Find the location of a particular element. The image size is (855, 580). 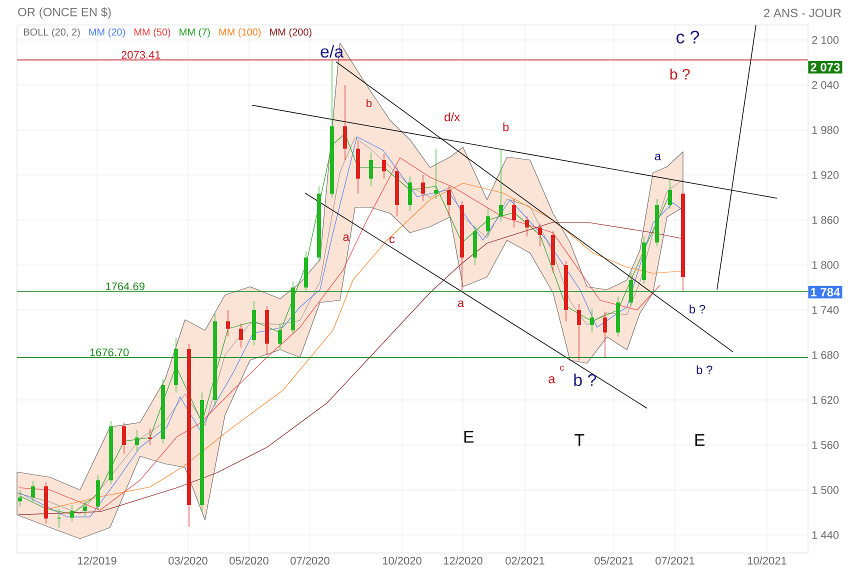

x-tick-label: 02/2021 is located at coordinates (525, 560).